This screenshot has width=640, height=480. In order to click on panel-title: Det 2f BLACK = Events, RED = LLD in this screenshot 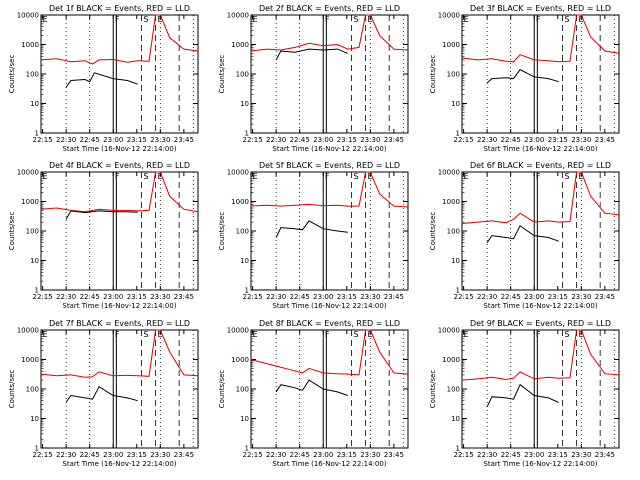, I will do `click(329, 8)`.